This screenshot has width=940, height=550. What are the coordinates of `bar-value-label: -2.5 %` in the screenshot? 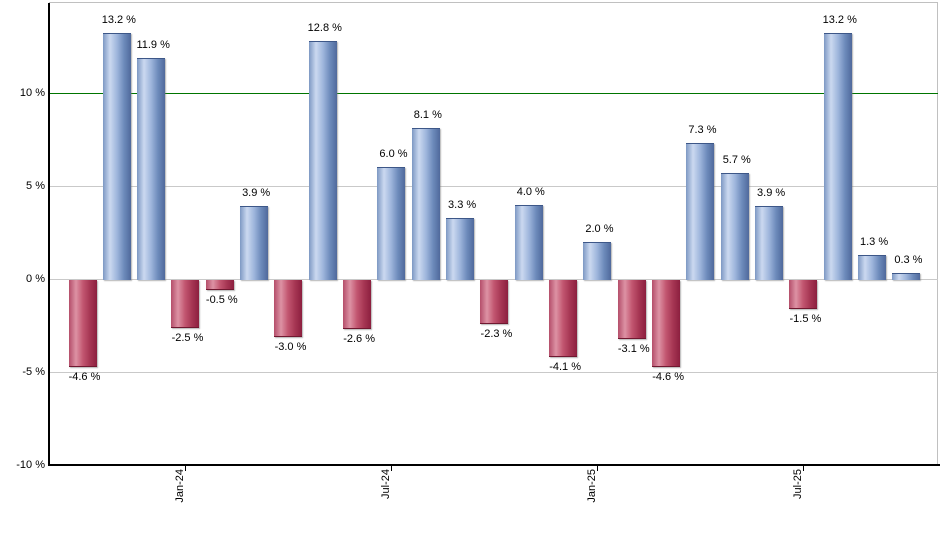 It's located at (187, 337).